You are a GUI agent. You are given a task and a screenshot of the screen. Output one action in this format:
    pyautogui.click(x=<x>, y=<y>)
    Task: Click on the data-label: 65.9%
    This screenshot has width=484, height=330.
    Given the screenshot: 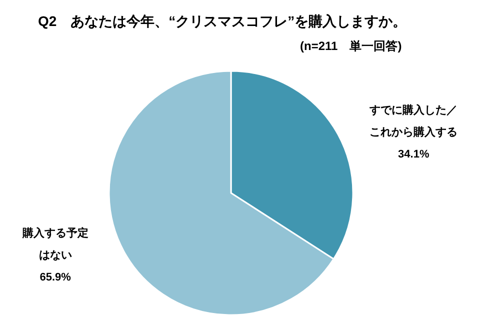 What is the action you would take?
    pyautogui.click(x=56, y=278)
    